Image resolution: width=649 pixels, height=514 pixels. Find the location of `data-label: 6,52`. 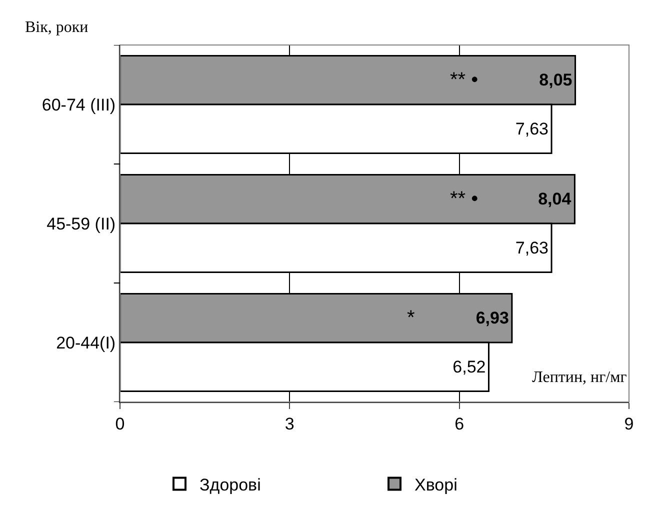

data-label: 6,52 is located at coordinates (469, 366).